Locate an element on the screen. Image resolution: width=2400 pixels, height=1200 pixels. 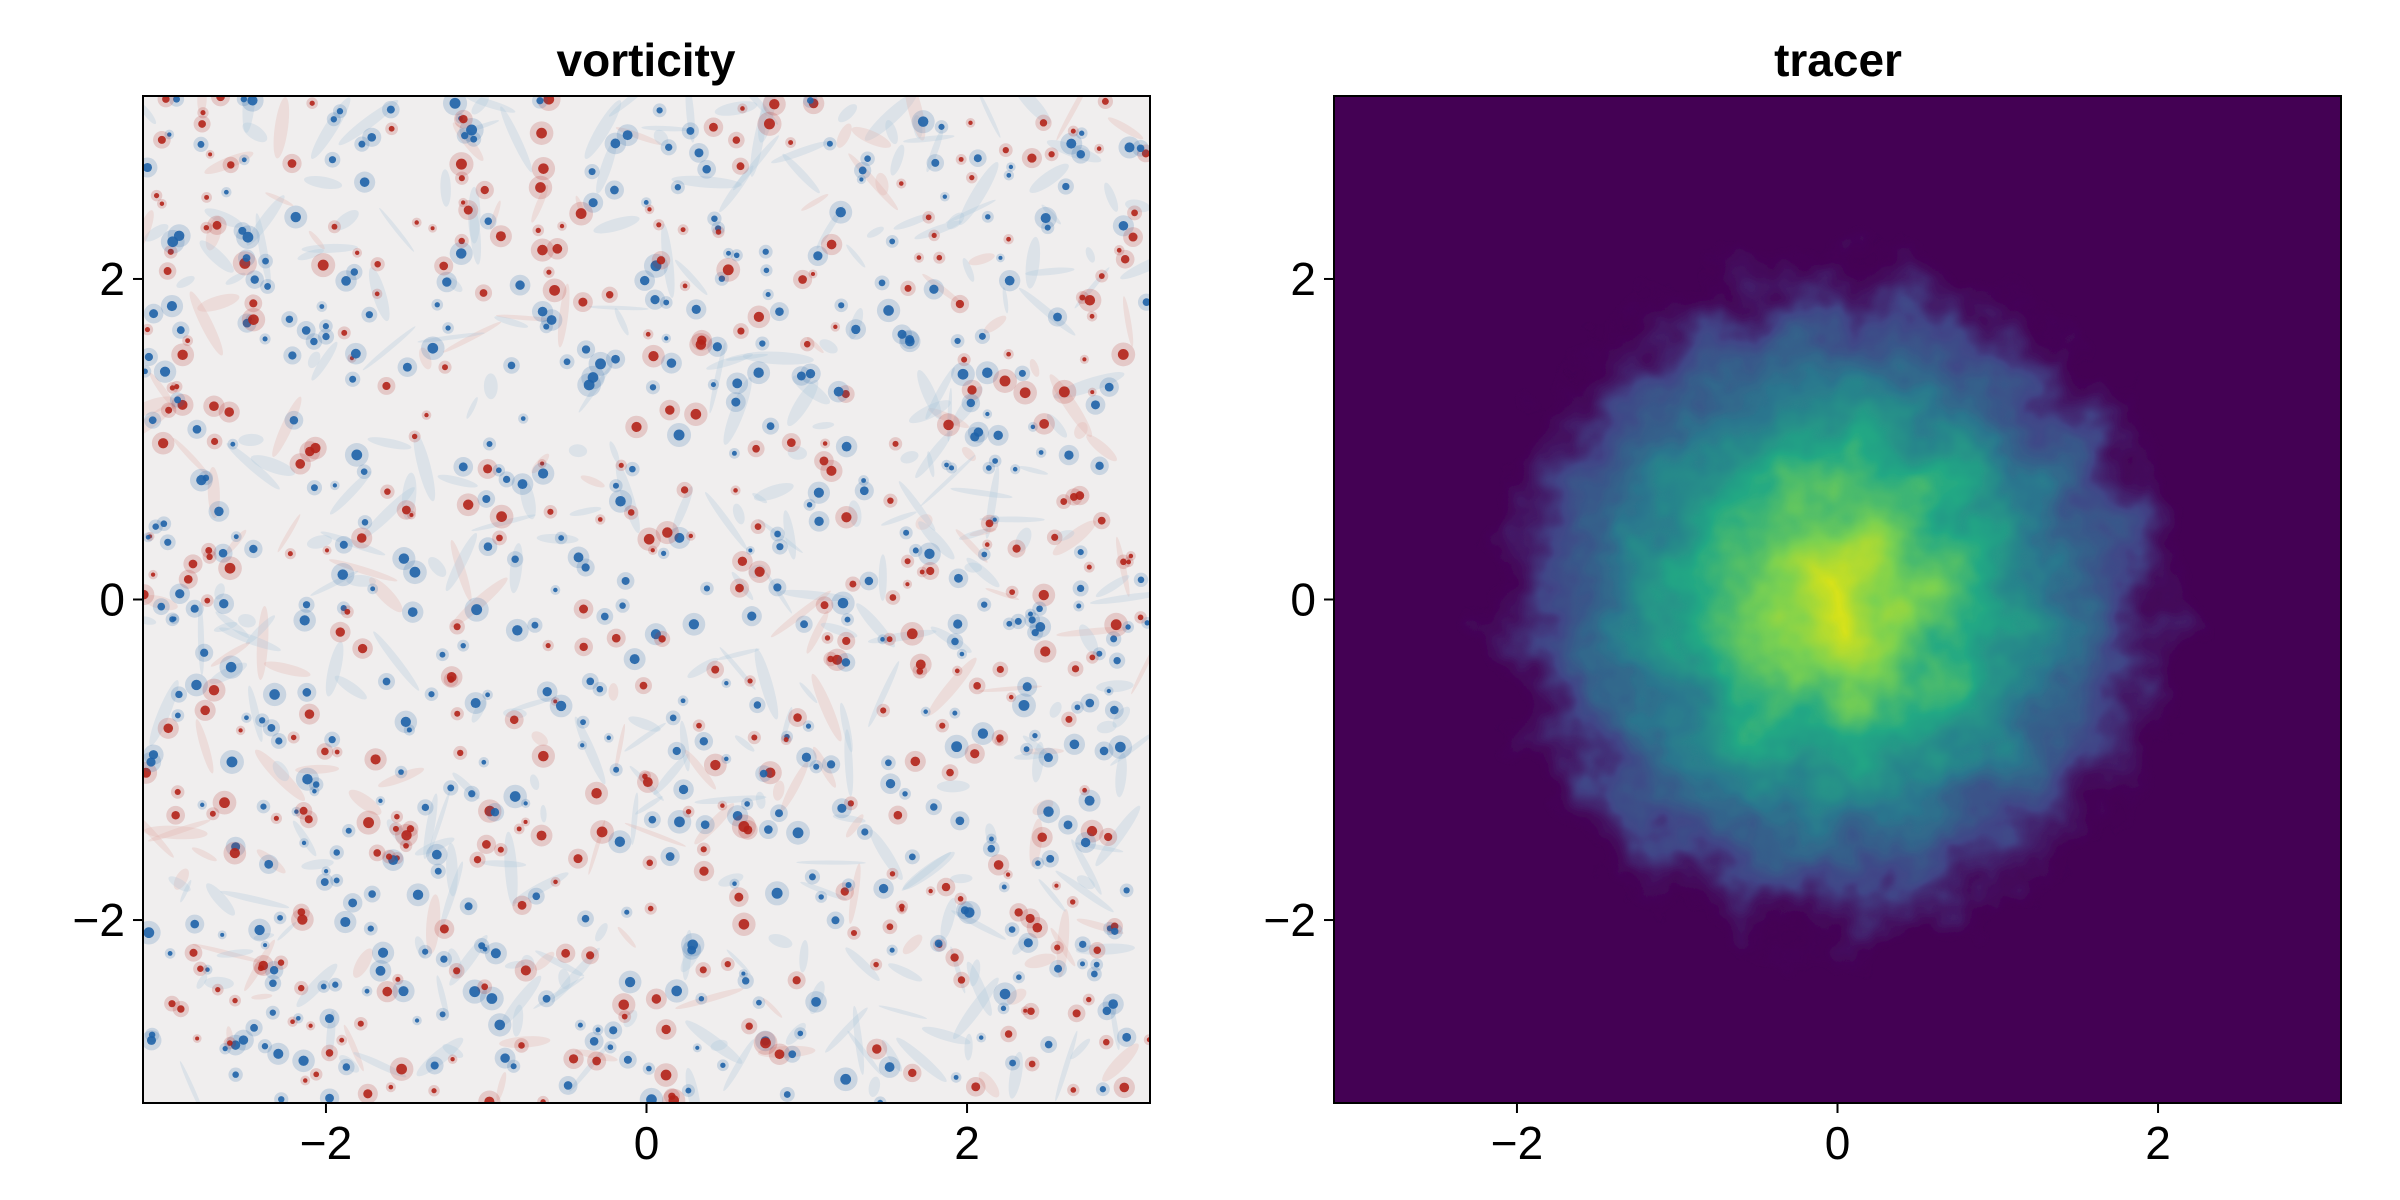
vortex-halo is located at coordinates (880, 1099).